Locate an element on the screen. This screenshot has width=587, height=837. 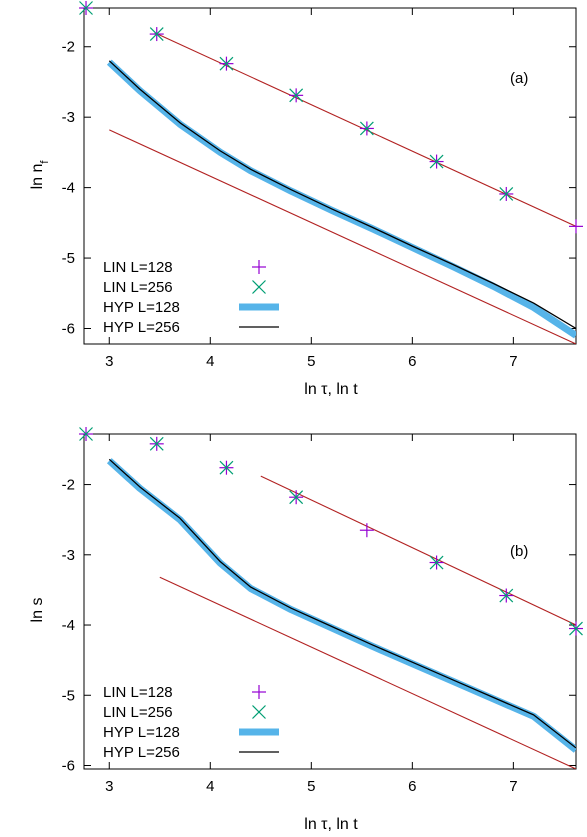
fit-line is located at coordinates (418, 550).